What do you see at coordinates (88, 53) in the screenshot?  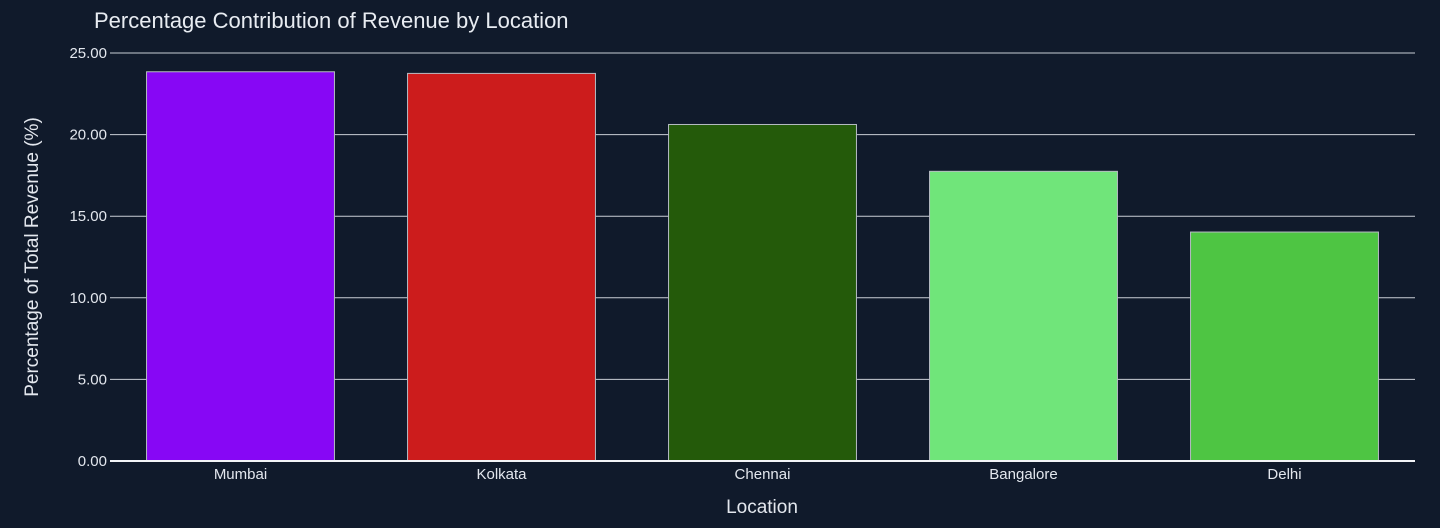 I see `y-tick-label: 25.00` at bounding box center [88, 53].